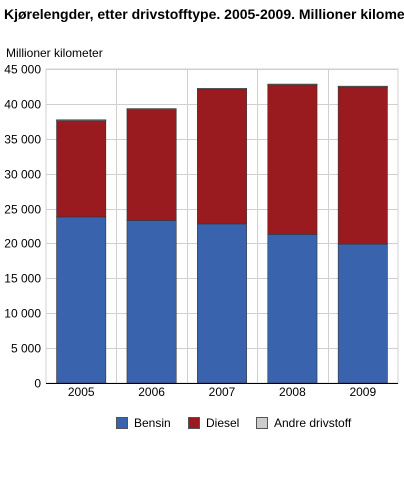 This screenshot has height=482, width=404. What do you see at coordinates (22, 210) in the screenshot?
I see `y-tick-label: 25 000` at bounding box center [22, 210].